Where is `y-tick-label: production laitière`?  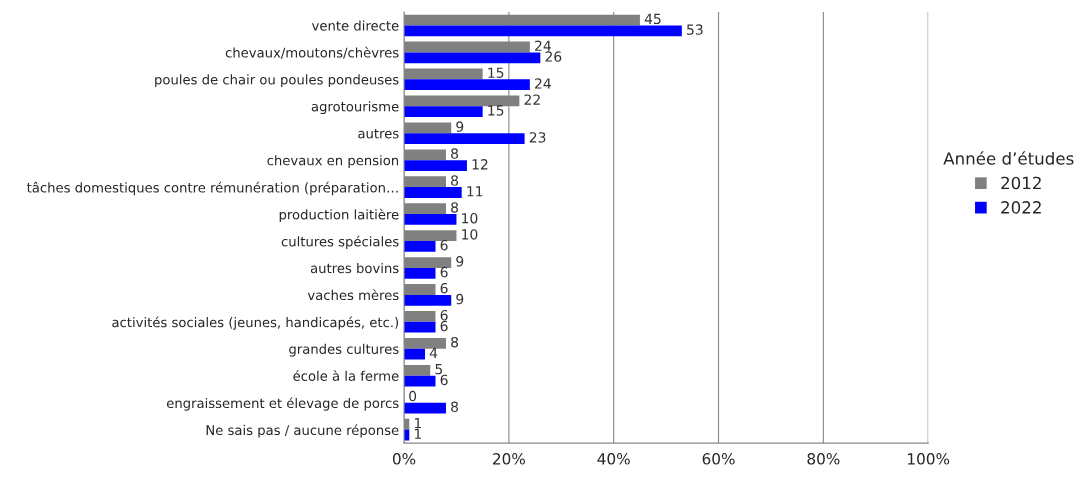
y-tick-label: production laitière is located at coordinates (339, 215).